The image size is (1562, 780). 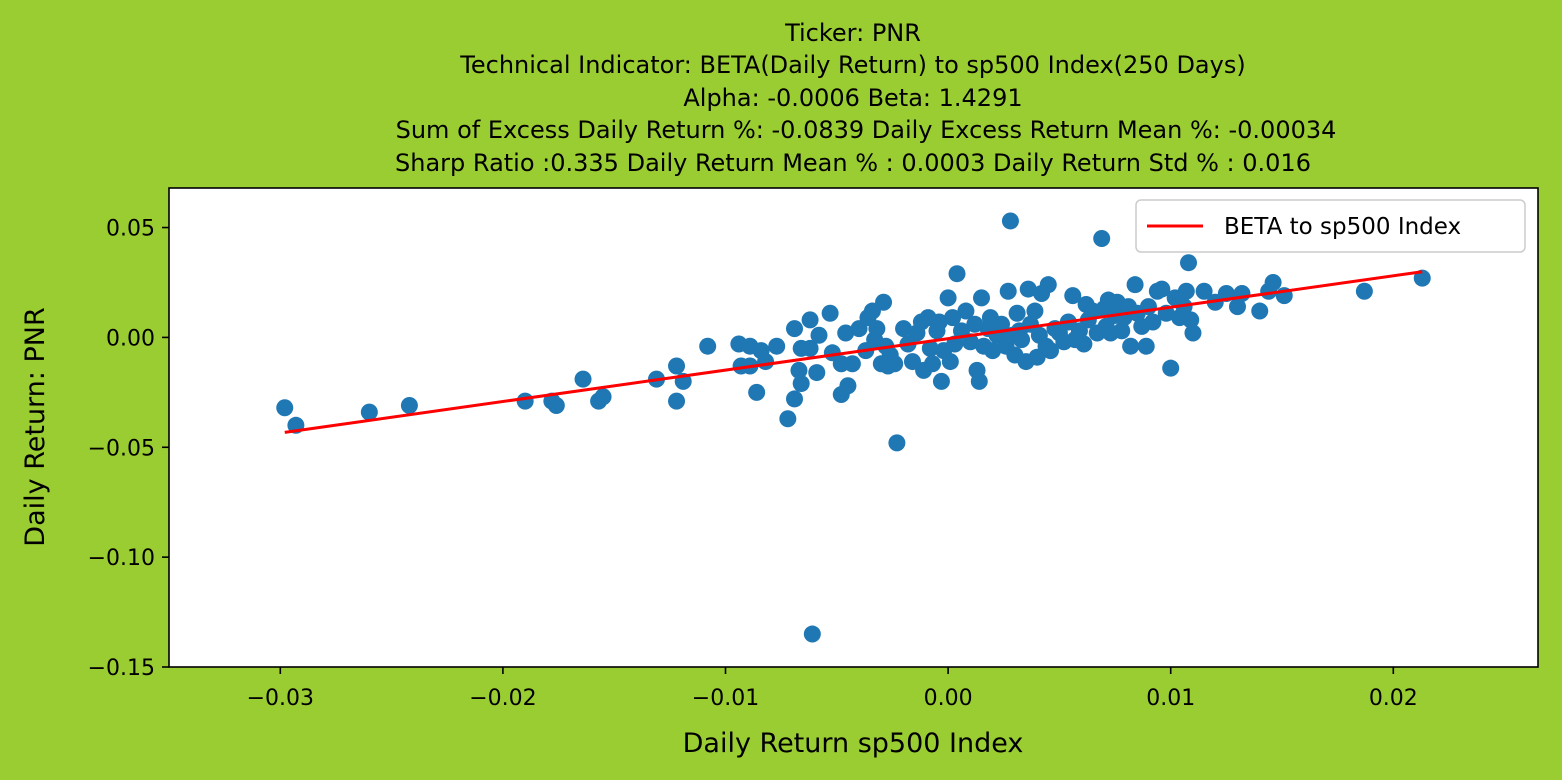 I want to click on x-tick-label-0: −0.03, so click(x=280, y=698).